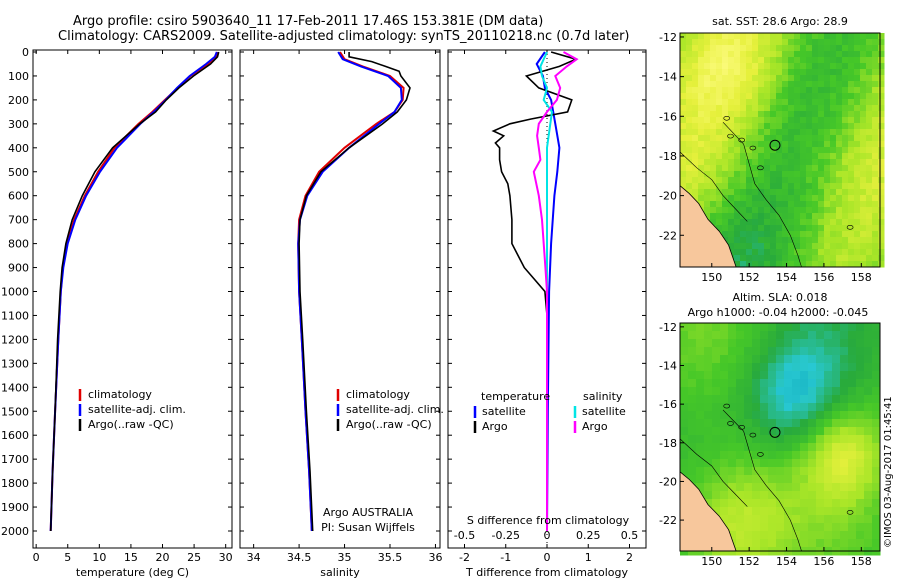  I want to click on sst-map-reef, so click(741, 140).